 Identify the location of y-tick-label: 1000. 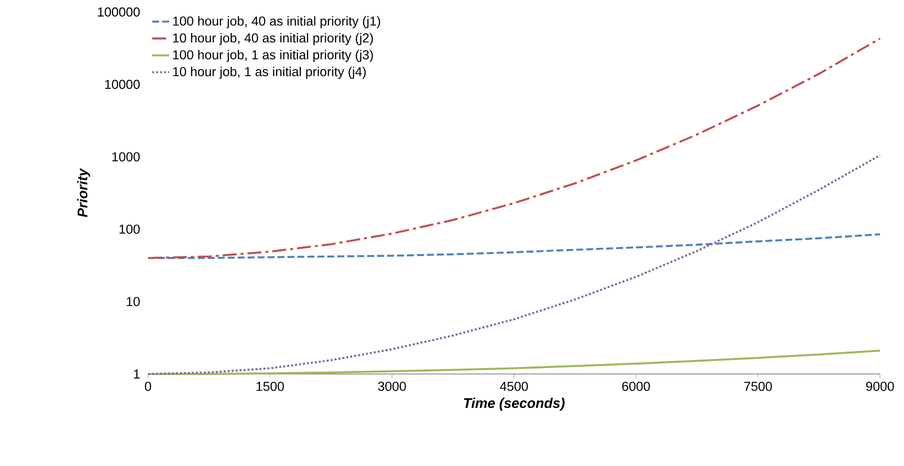
(126, 157).